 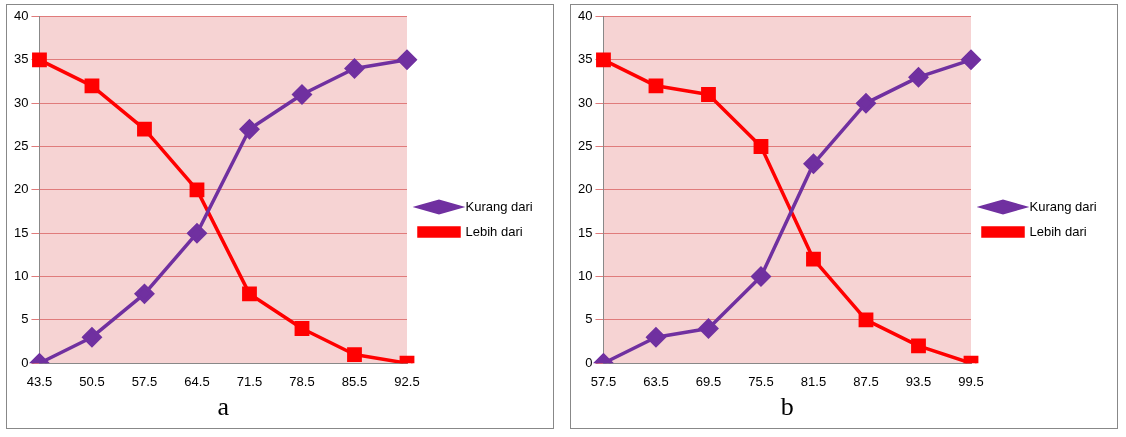 What do you see at coordinates (761, 381) in the screenshot?
I see `x-tick-label: 75.5` at bounding box center [761, 381].